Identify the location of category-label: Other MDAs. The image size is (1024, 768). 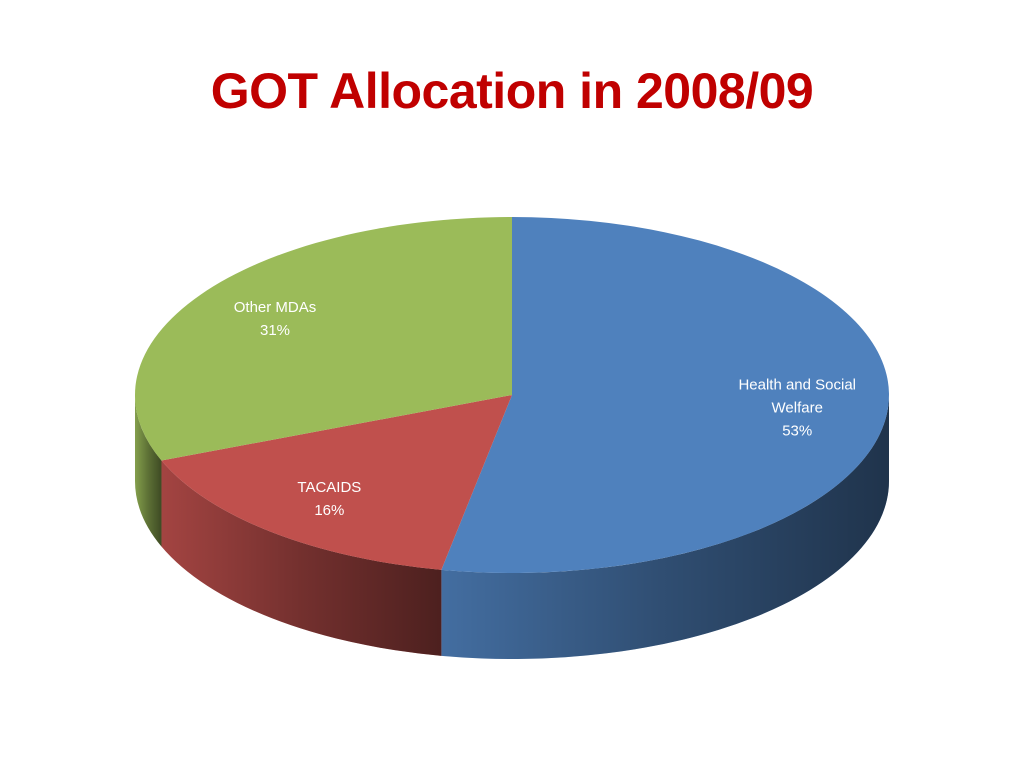
(275, 307).